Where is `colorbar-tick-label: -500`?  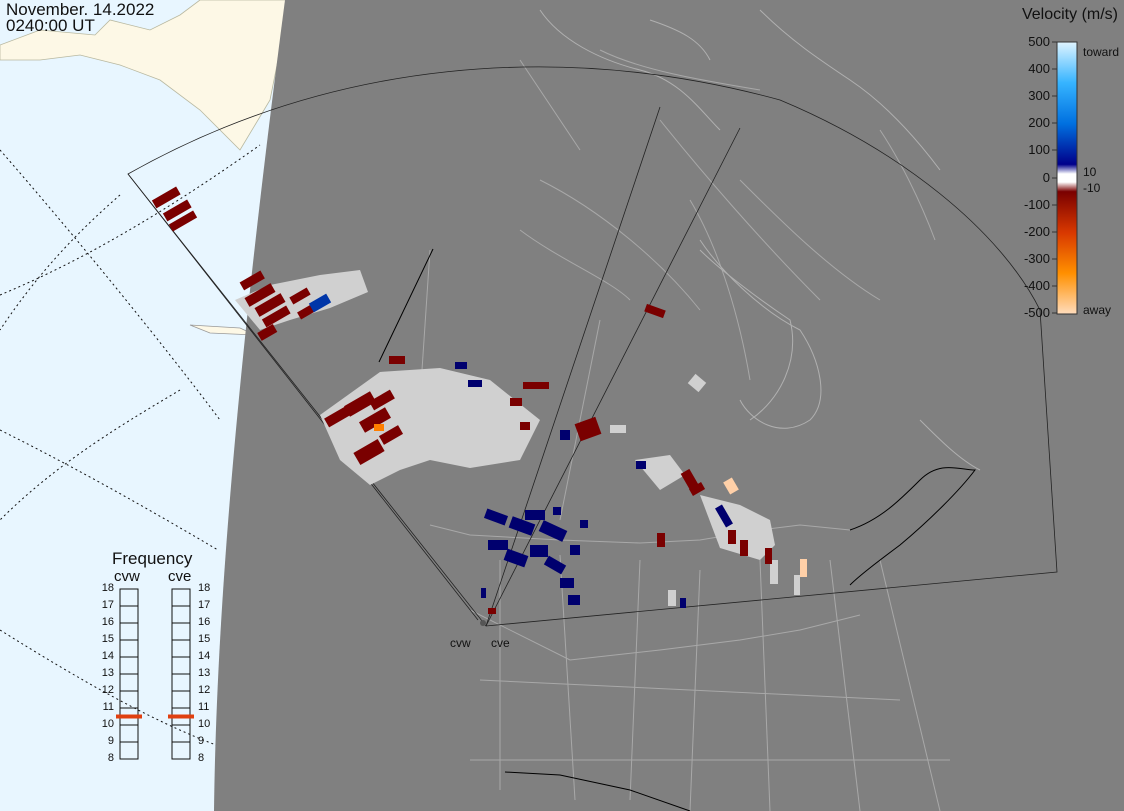
colorbar-tick-label: -500 is located at coordinates (1036, 312).